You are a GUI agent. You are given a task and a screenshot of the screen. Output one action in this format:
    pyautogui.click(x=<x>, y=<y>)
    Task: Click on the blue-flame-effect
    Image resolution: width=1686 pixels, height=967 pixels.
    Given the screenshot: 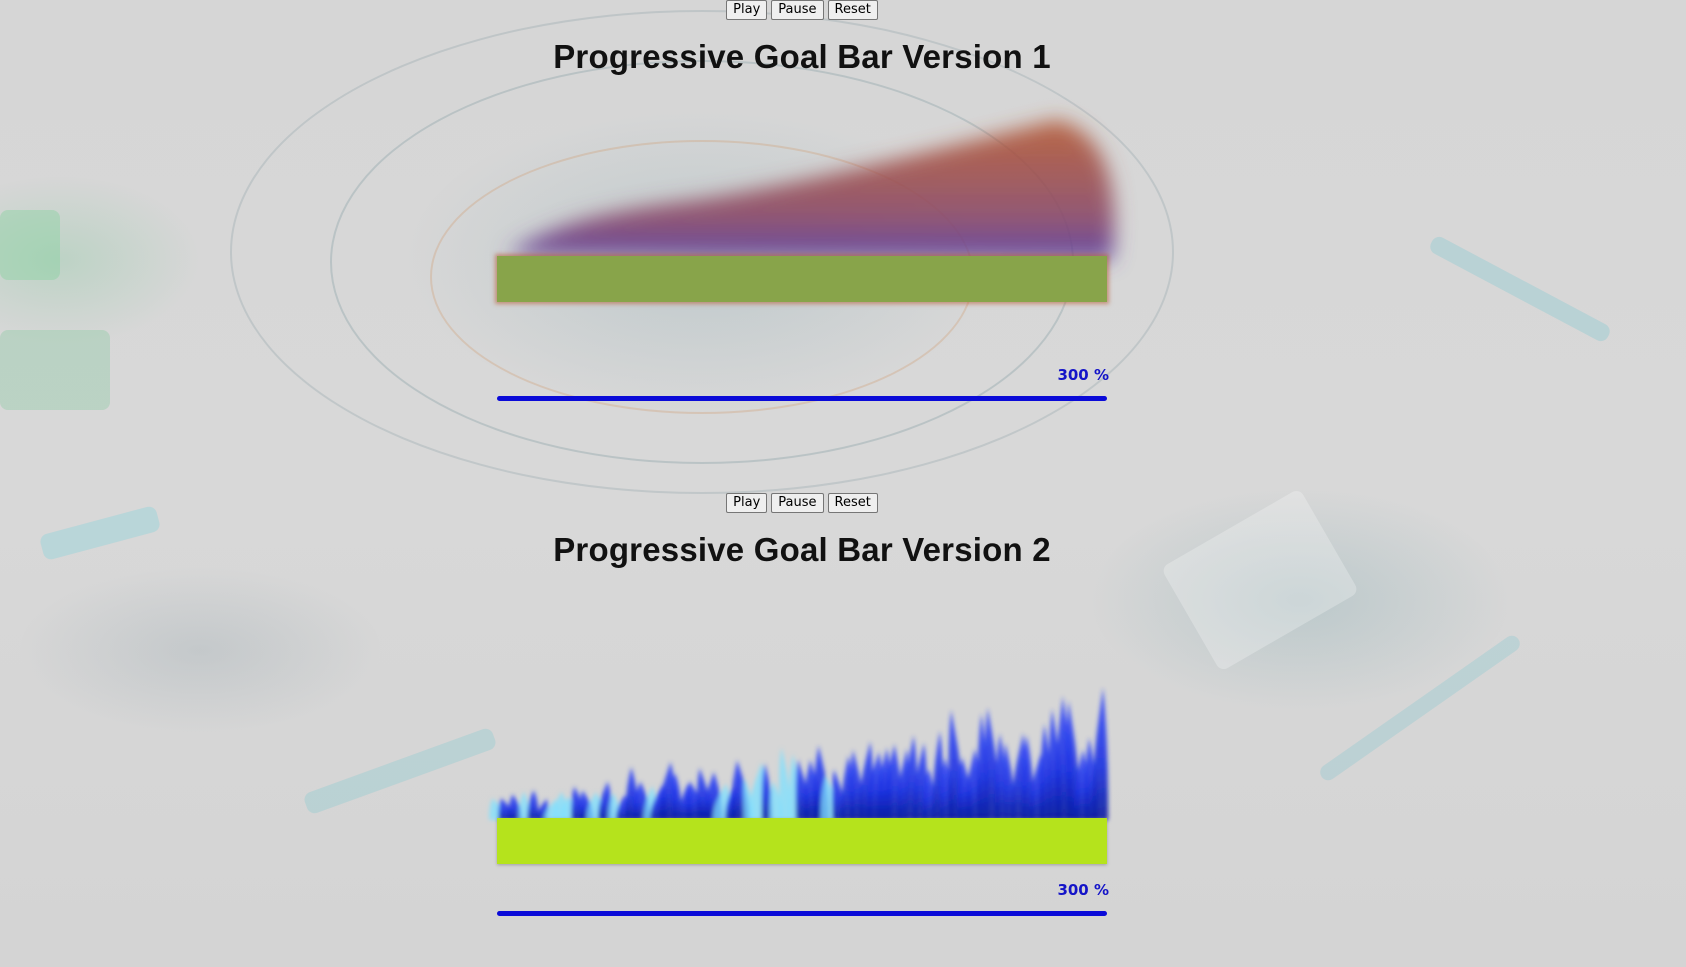 What is the action you would take?
    pyautogui.click(x=799, y=753)
    